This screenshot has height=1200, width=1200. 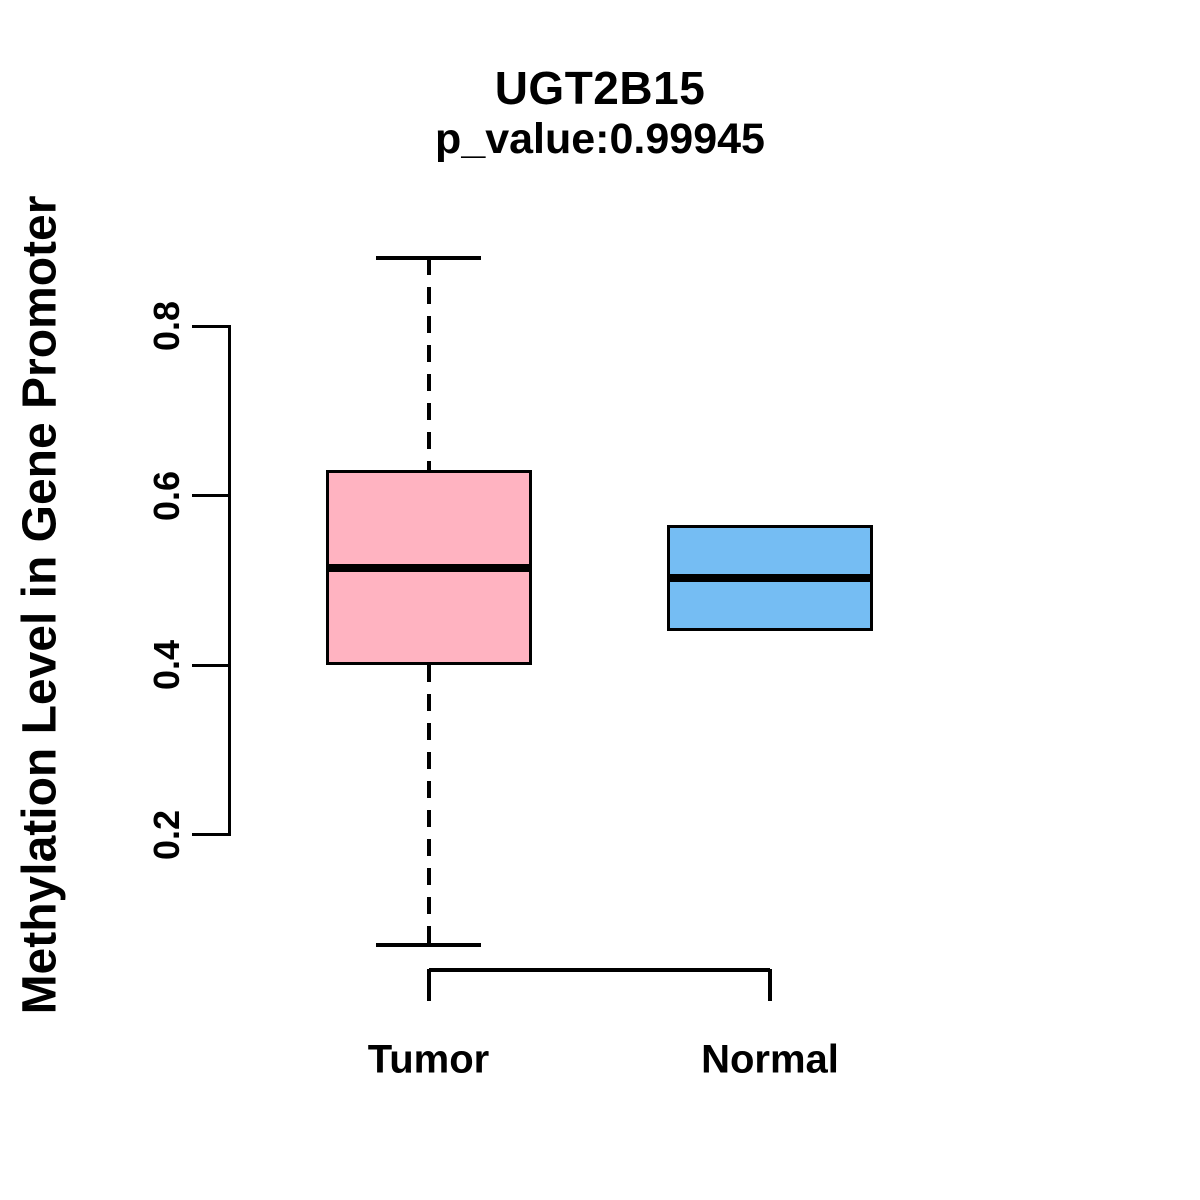 I want to click on y-axis-line, so click(x=229, y=580).